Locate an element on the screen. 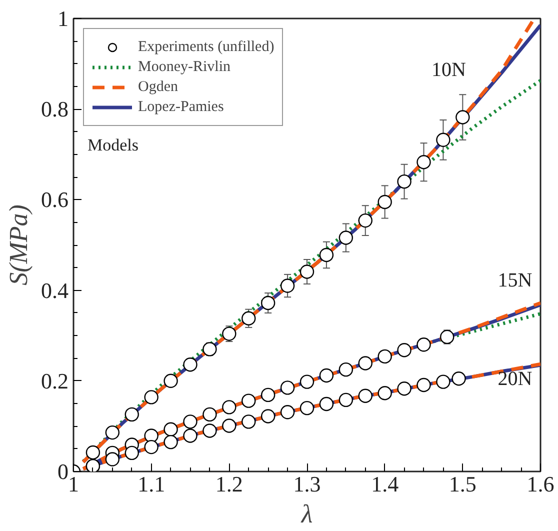 The image size is (558, 531). annotation: 15N is located at coordinates (515, 281).